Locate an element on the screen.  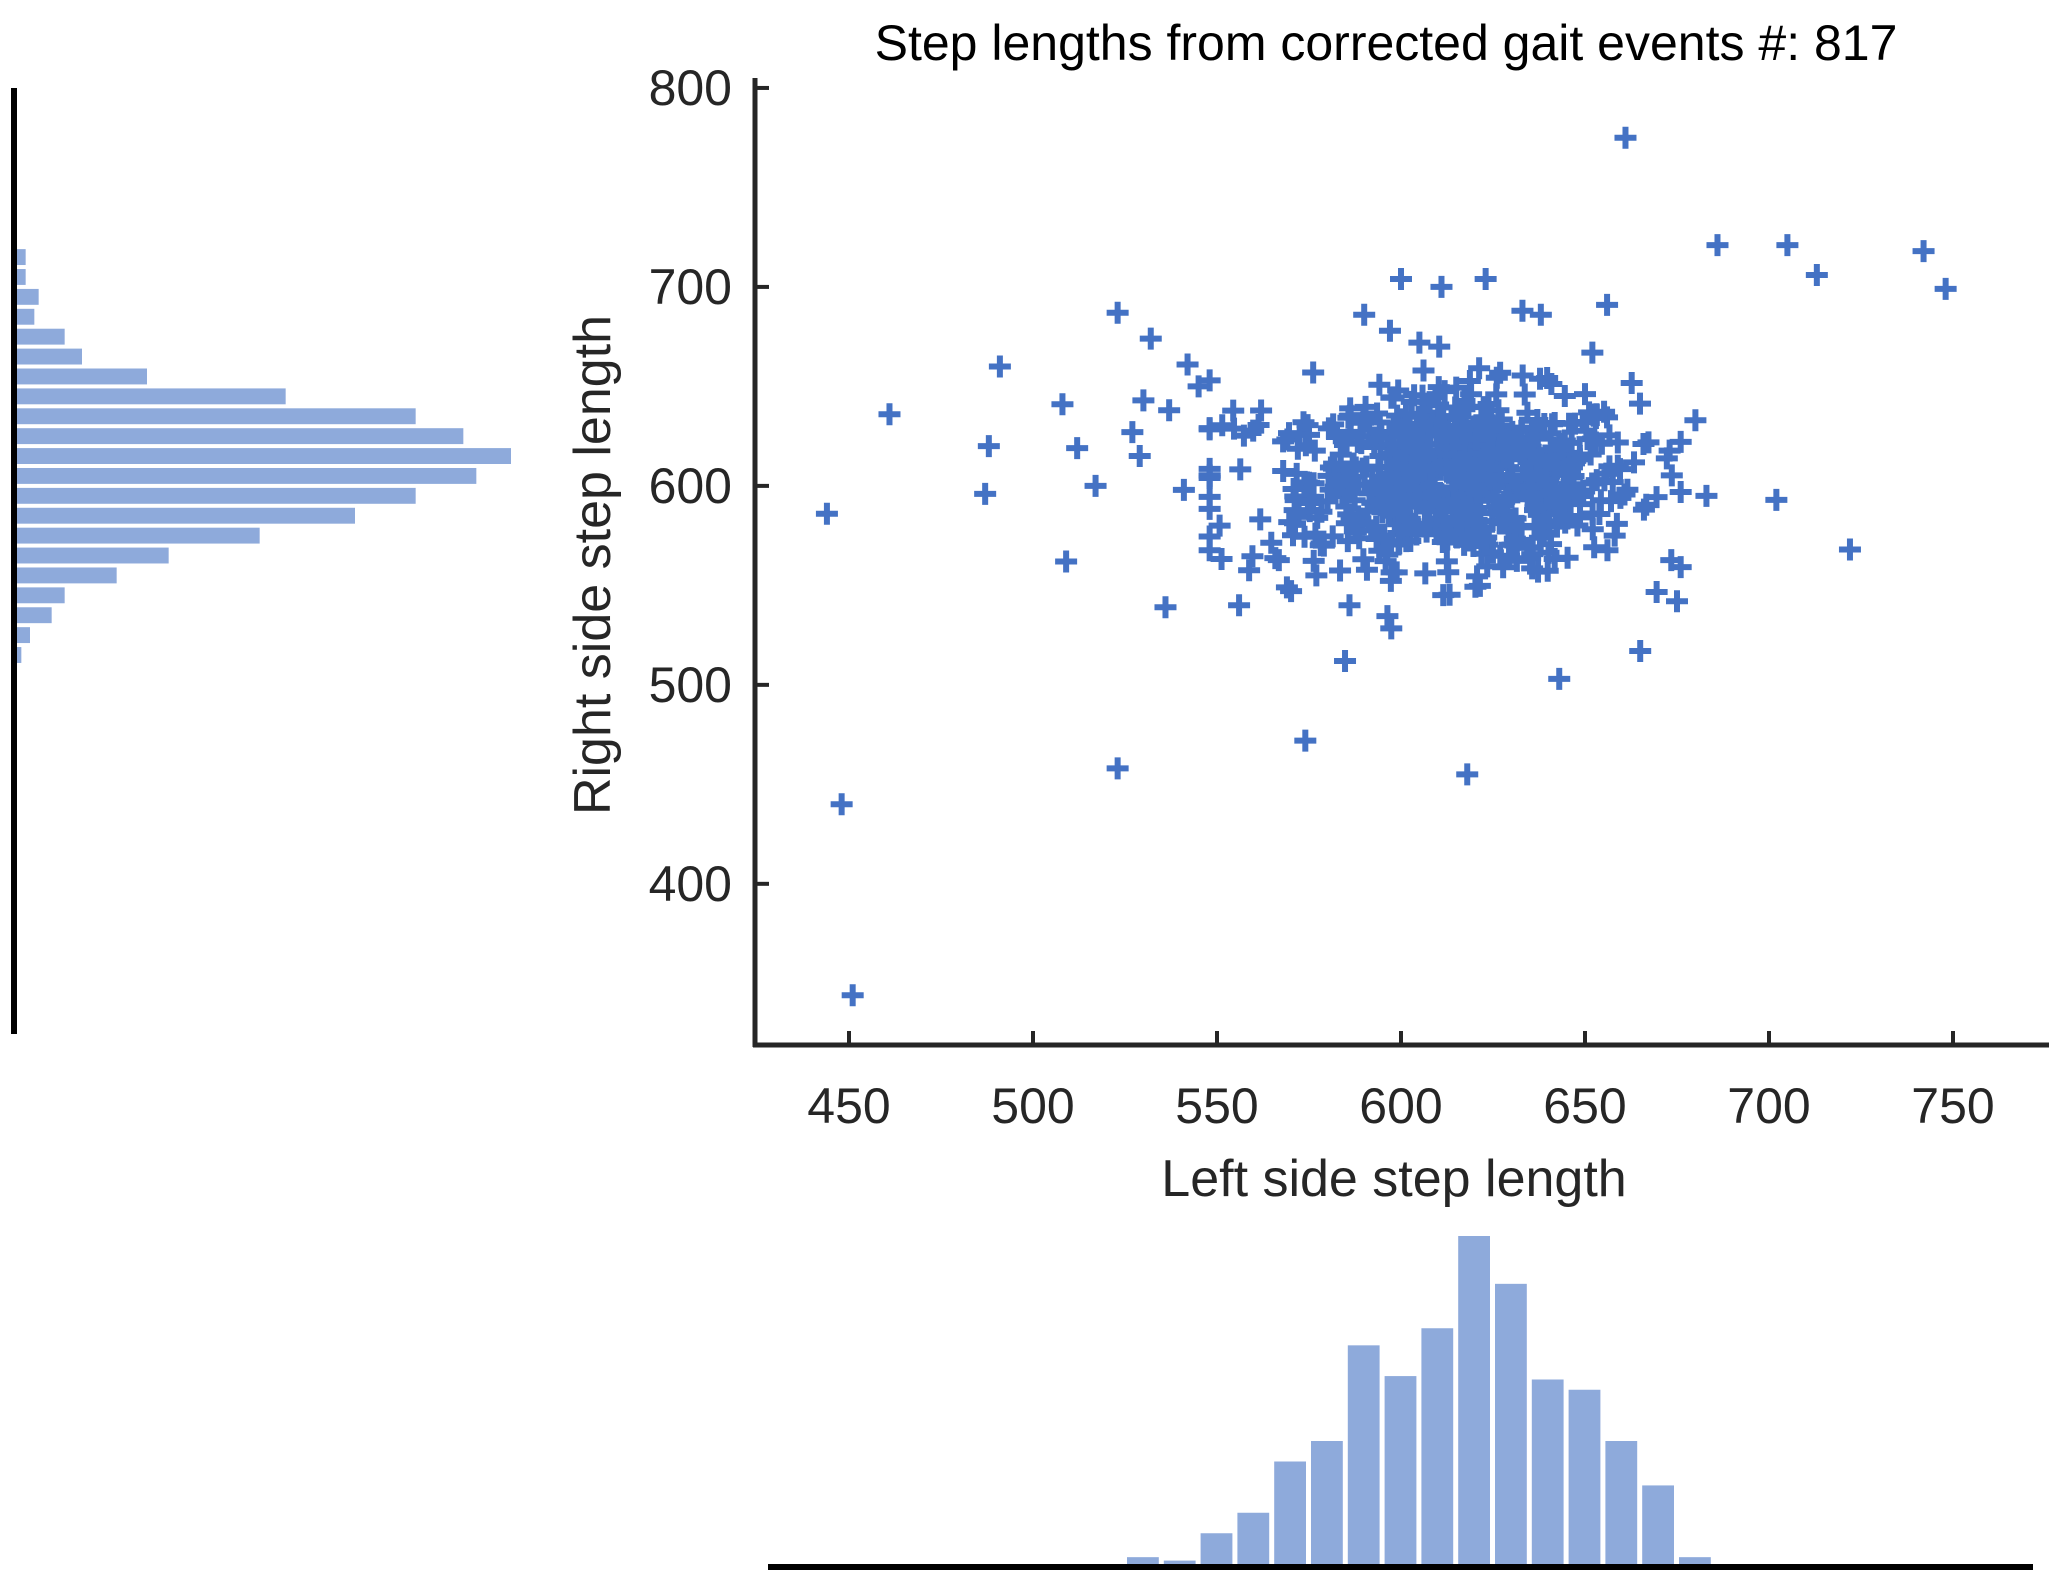
y-tick-label: 800 is located at coordinates (690, 88).